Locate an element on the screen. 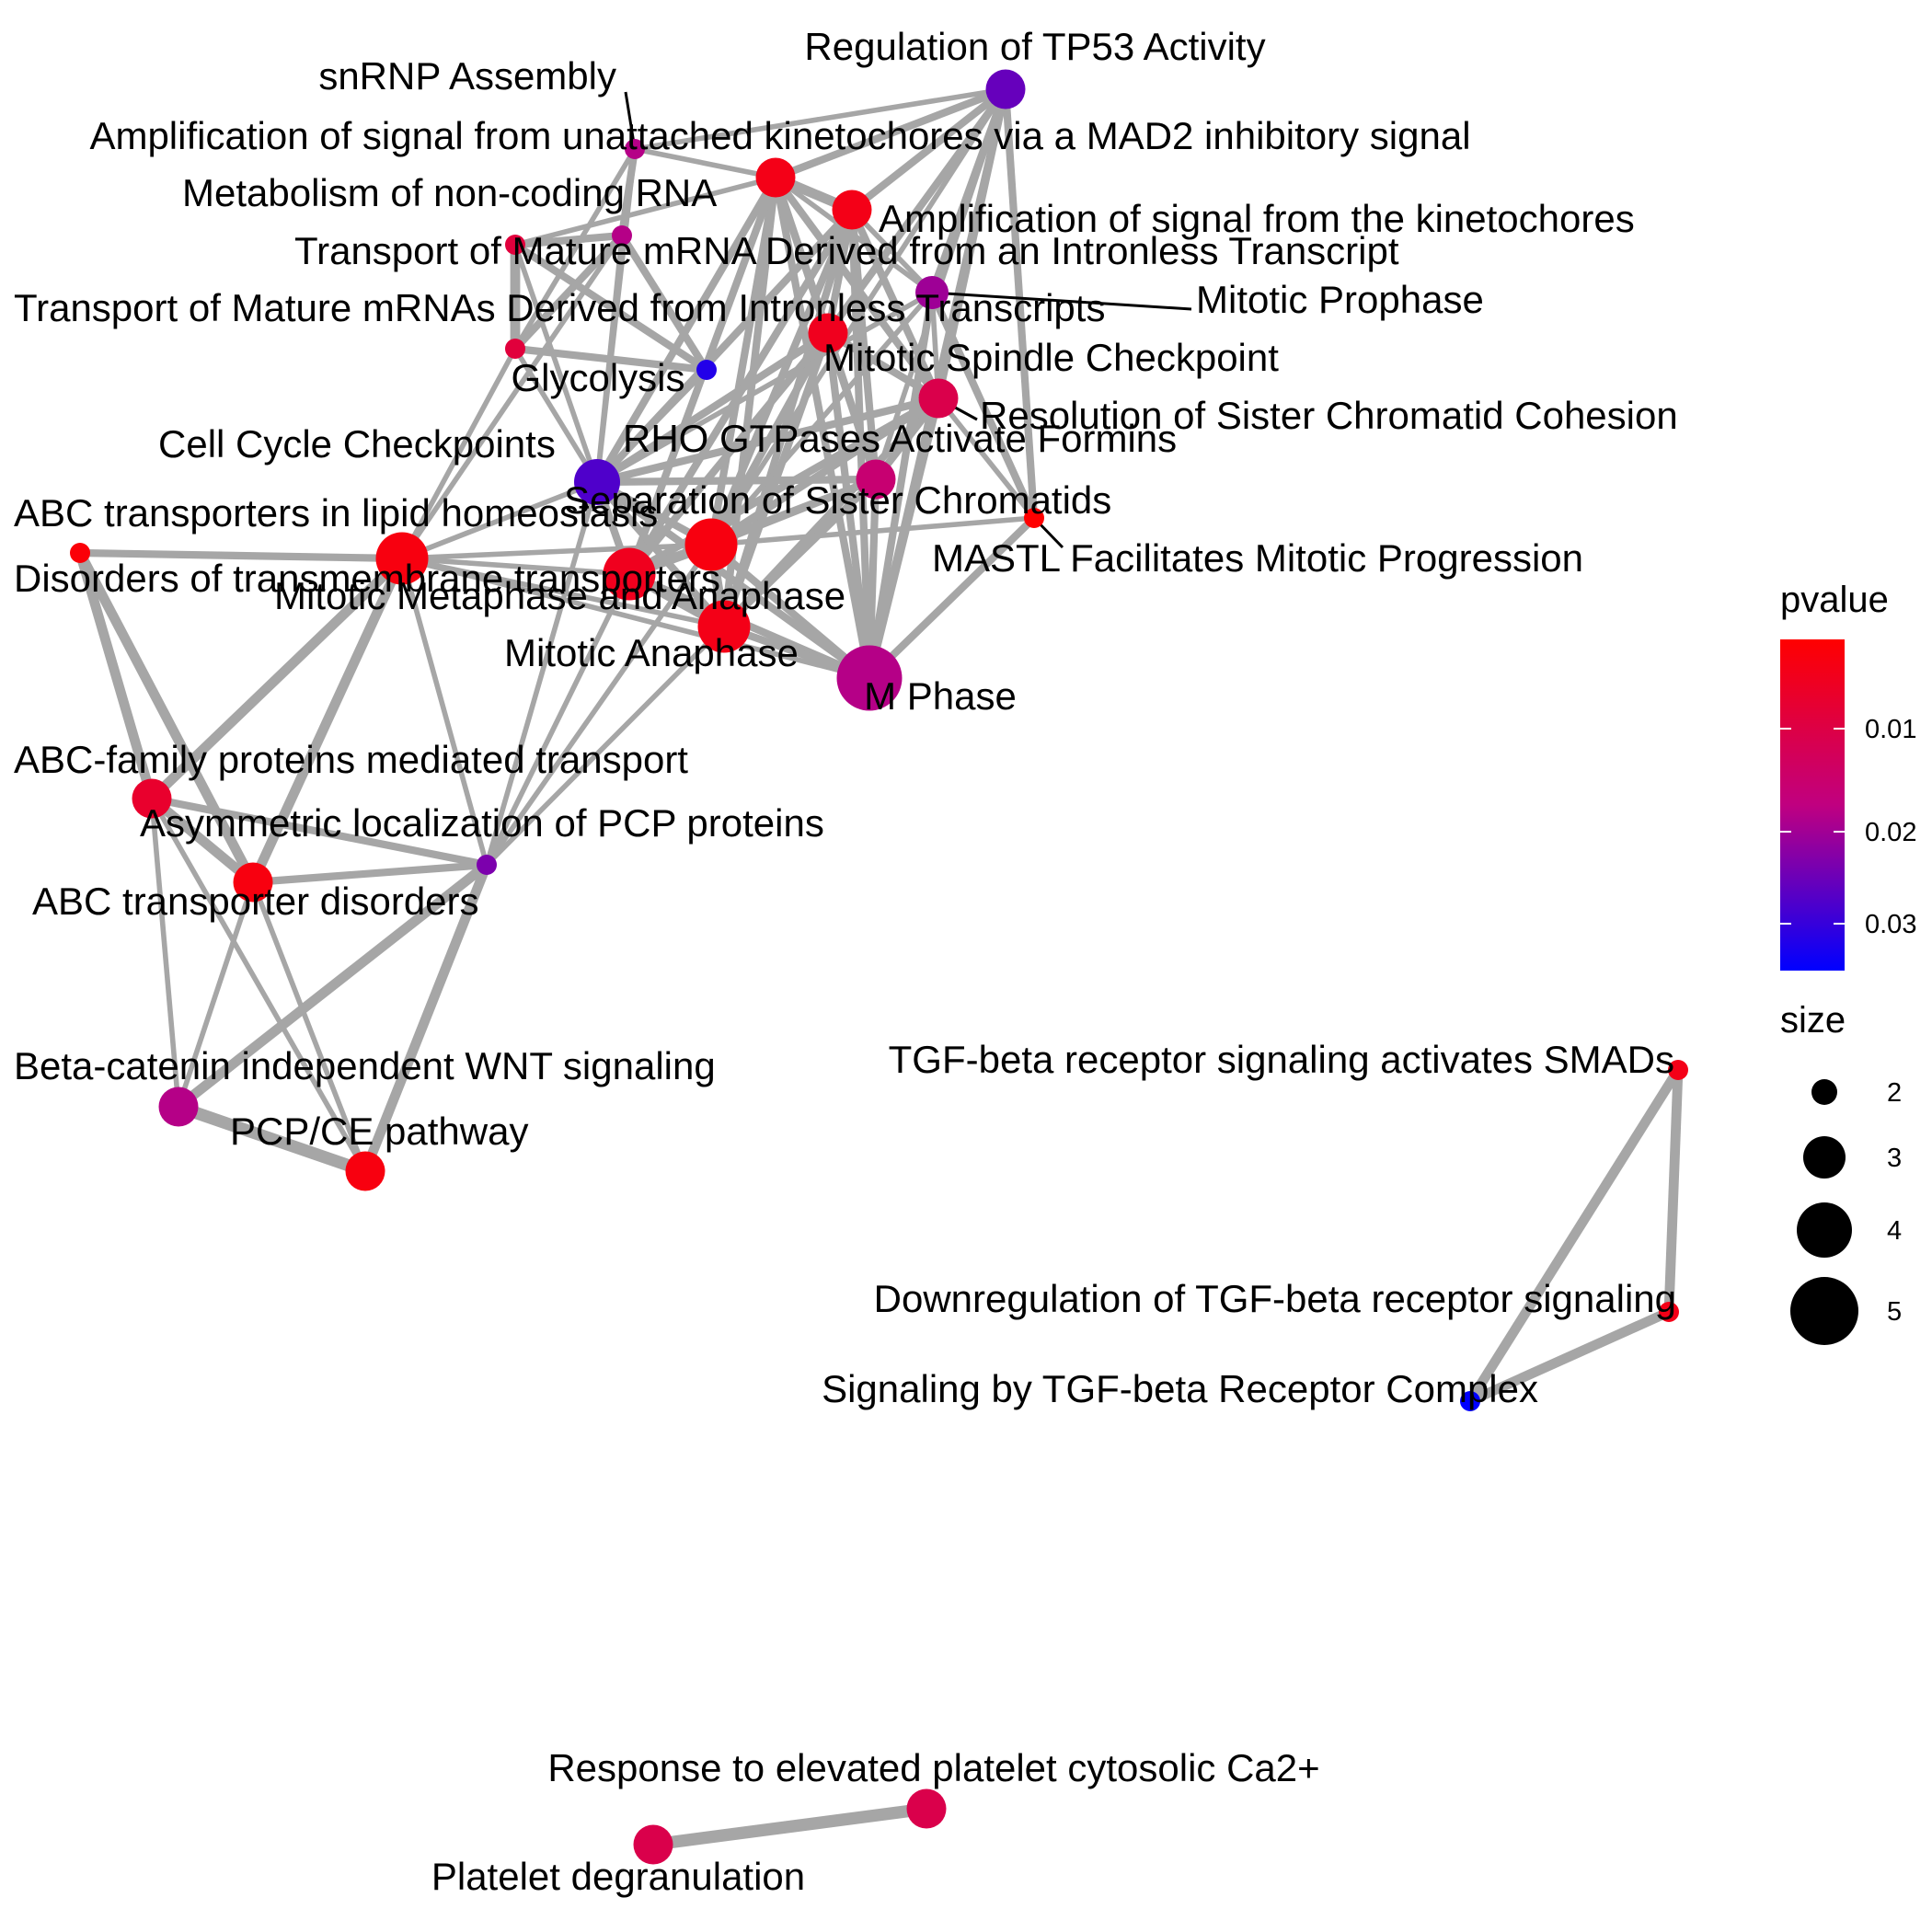  node-mitotic-spindle-checkpoint is located at coordinates (828, 333).